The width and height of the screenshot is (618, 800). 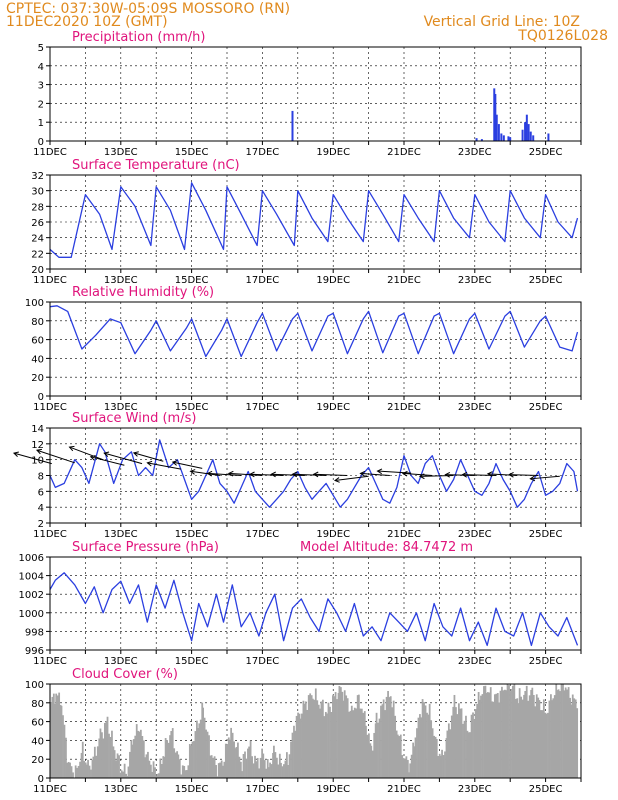 What do you see at coordinates (475, 152) in the screenshot?
I see `x-tick-label: 23DEC` at bounding box center [475, 152].